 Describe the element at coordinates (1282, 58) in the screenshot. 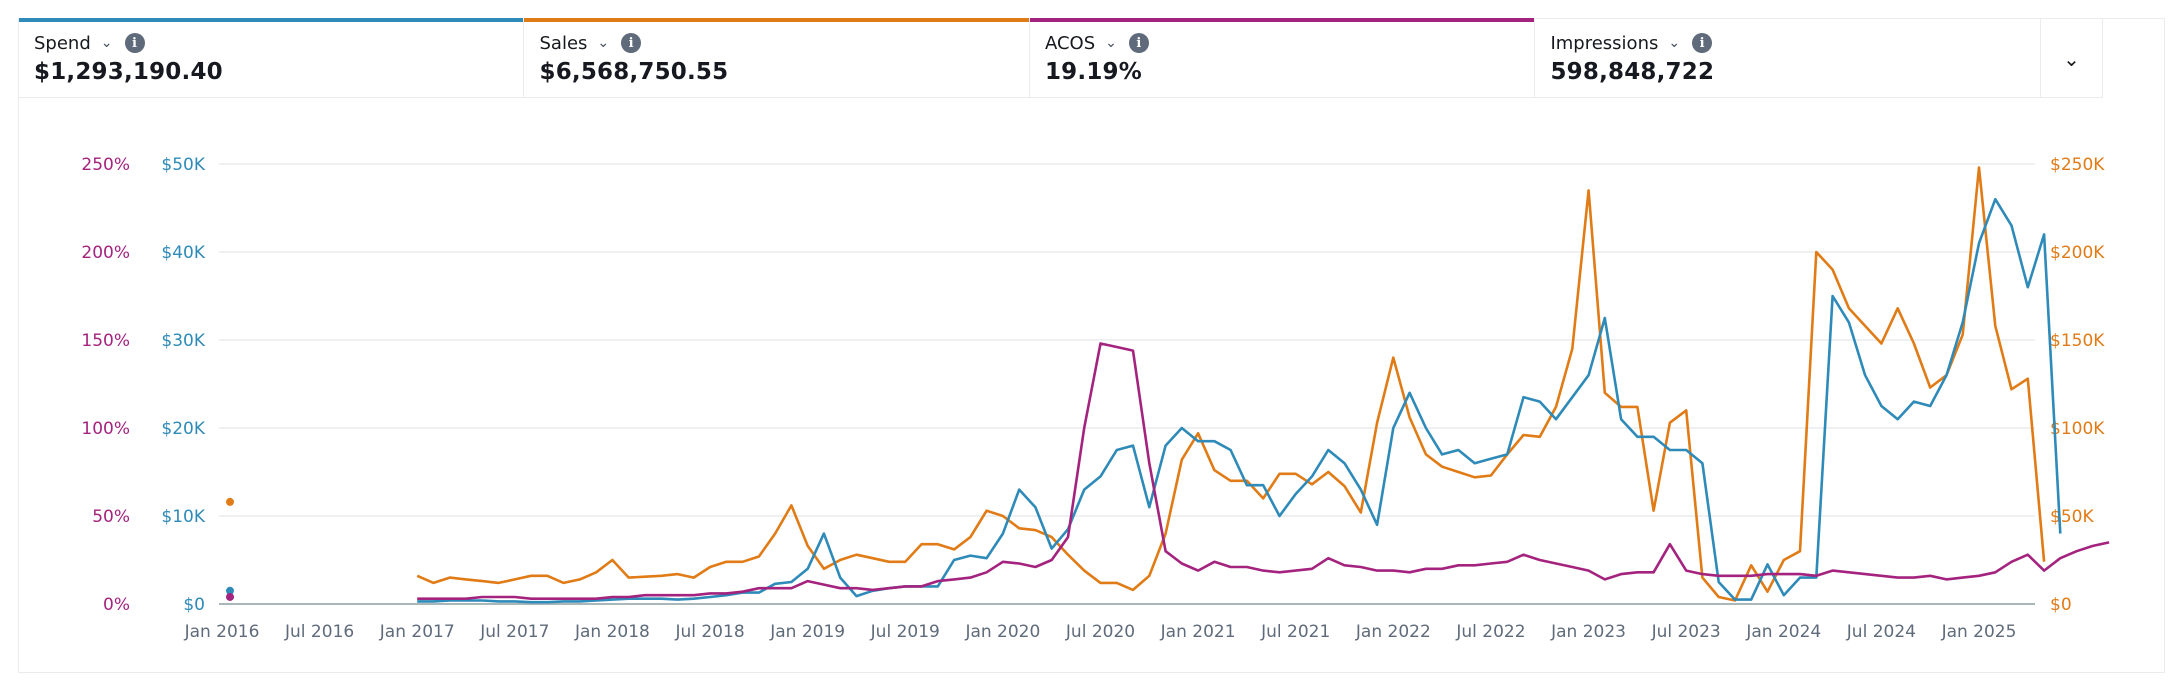

I see `metric-tile-acos: ACOS ⌄ i 19.19%` at that location.